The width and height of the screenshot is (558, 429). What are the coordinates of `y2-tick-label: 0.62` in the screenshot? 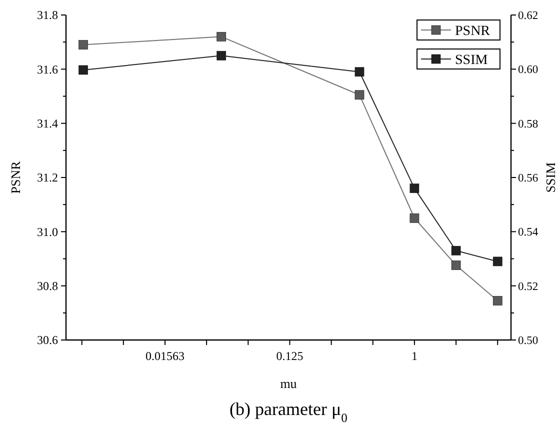 It's located at (528, 16).